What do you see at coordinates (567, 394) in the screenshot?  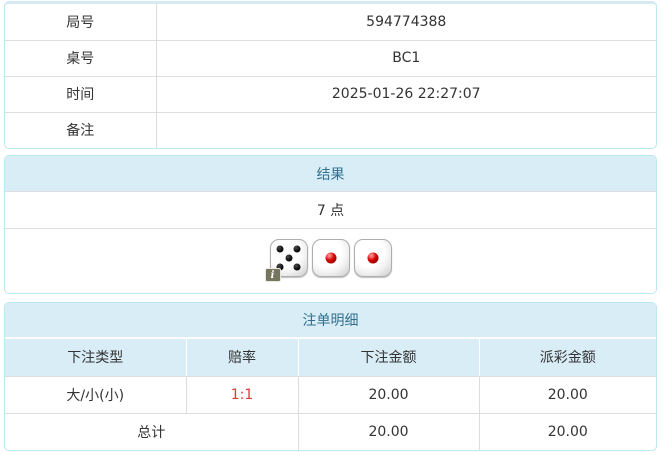 I see `bet-payout-value: 20.00` at bounding box center [567, 394].